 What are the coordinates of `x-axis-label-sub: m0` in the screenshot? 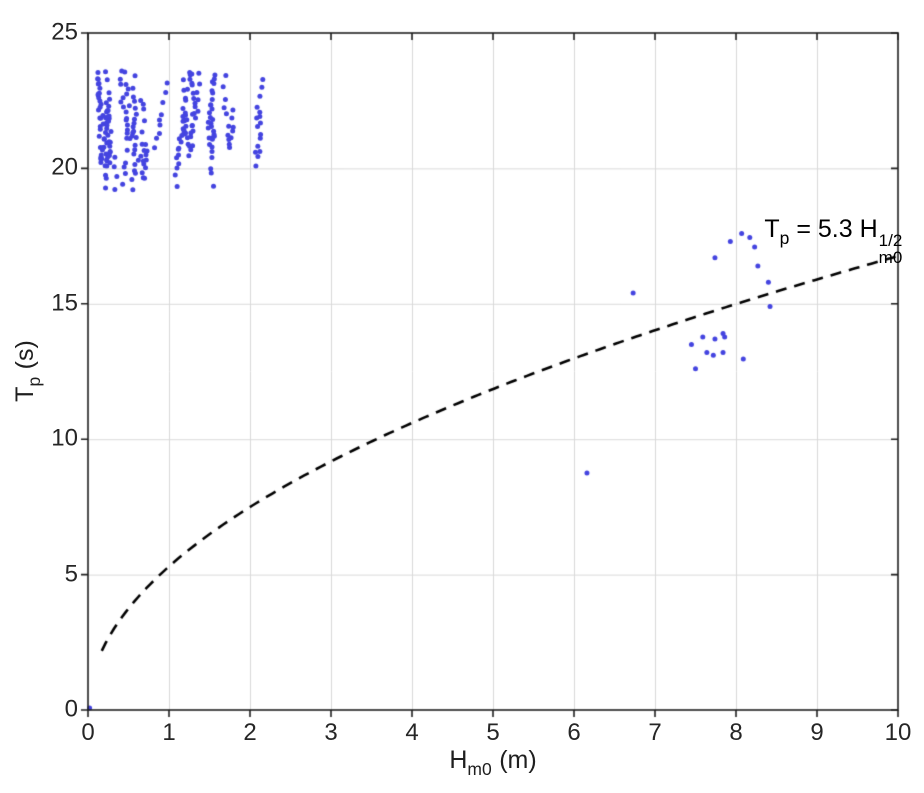 It's located at (479, 769).